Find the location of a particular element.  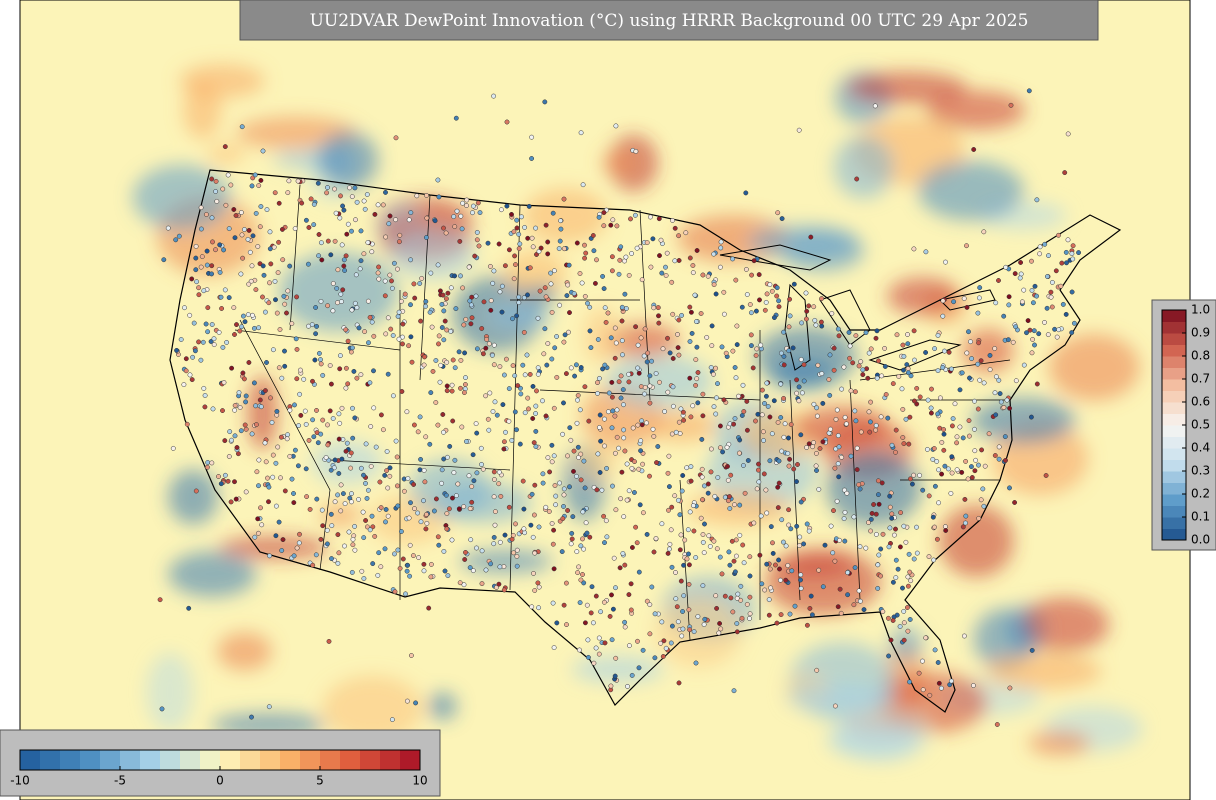

colorbar-tick-label: 0.4 is located at coordinates (1200, 448).